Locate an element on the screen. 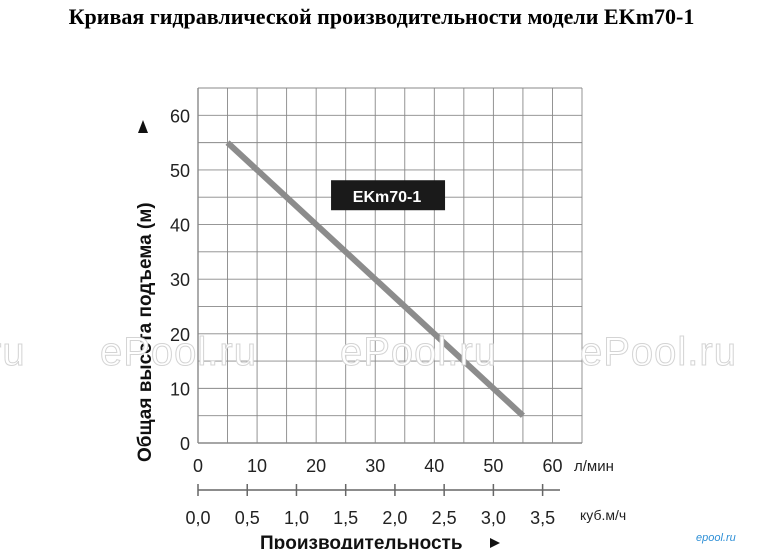 Image resolution: width=763 pixels, height=549 pixels. x-axis-title: Производительность is located at coordinates (361, 541).